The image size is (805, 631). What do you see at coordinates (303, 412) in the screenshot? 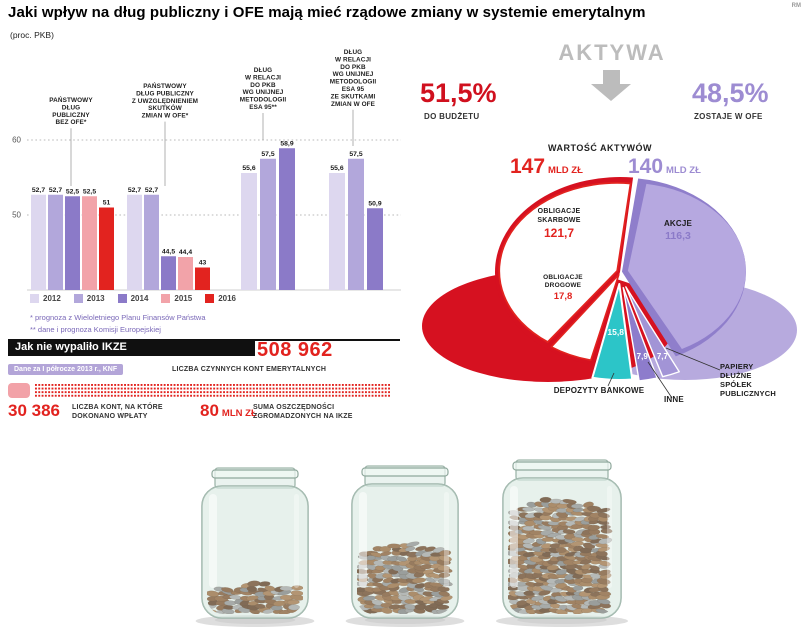
I see `ikze-savings-label: SUMA OSZCZĘDNOŚCI ZGROMADZONYCH NA IKZE` at bounding box center [303, 412].